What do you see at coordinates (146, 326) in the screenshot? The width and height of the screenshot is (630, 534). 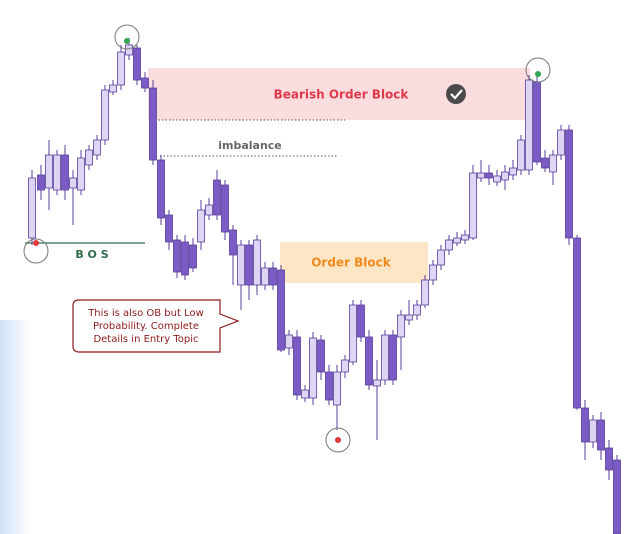 I see `callout-text: Probability. Complete` at bounding box center [146, 326].